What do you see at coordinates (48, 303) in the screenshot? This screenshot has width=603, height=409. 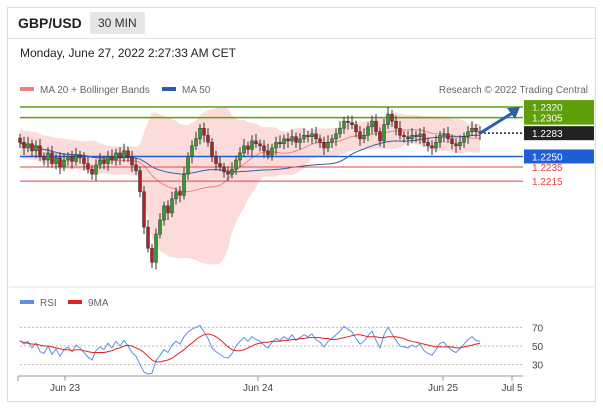 I see `rsi-legend-label: RSI` at bounding box center [48, 303].